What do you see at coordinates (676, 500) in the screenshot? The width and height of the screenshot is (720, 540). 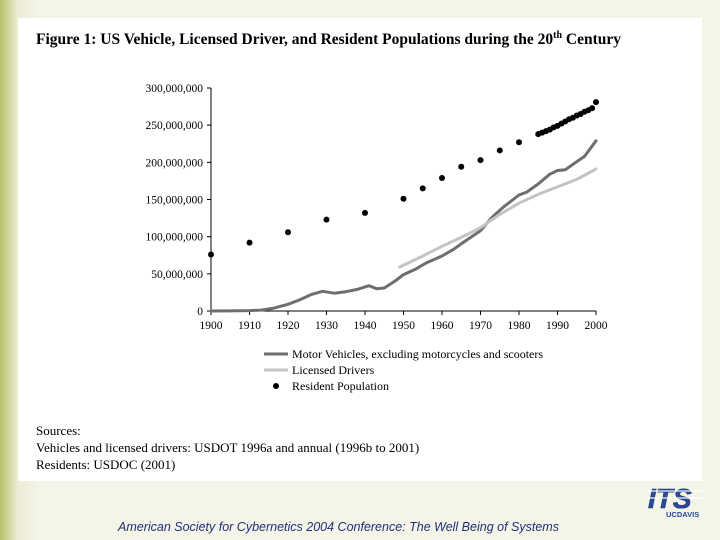 I see `its-ucdavis-logo: ITS UCDAVIS` at bounding box center [676, 500].